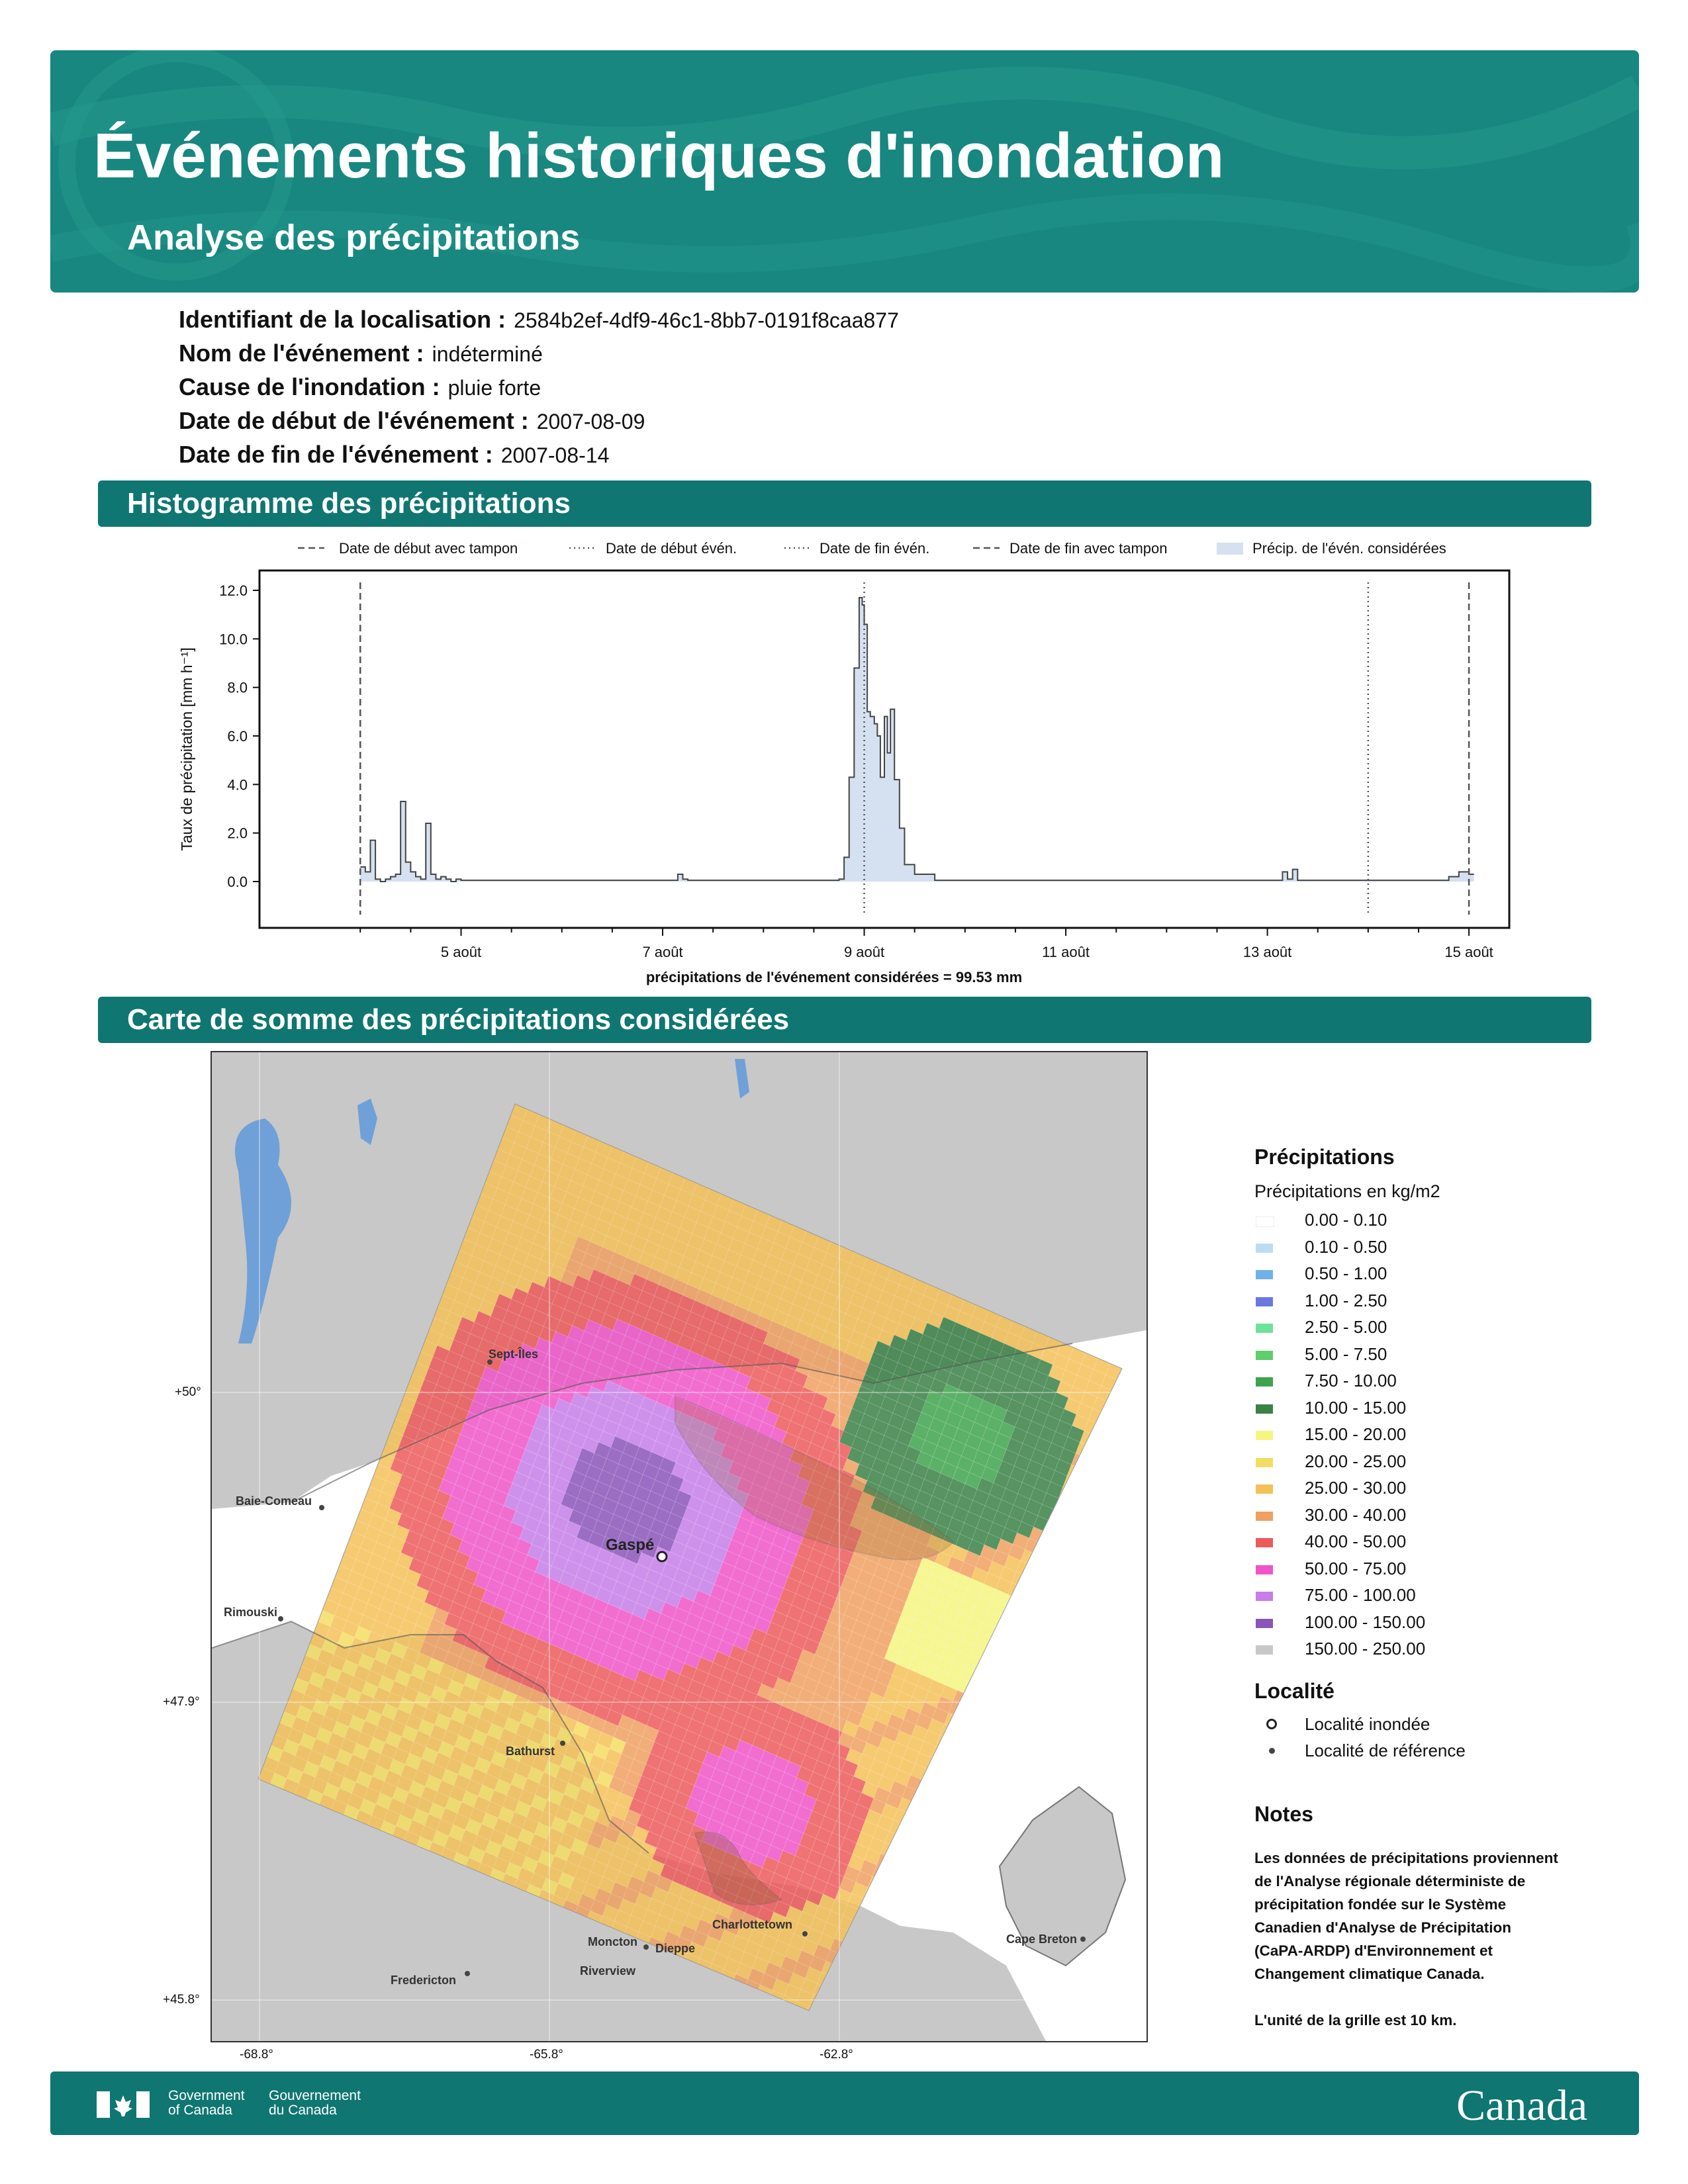  I want to click on legend-class-label: 15.00 - 20.00, so click(1356, 1434).